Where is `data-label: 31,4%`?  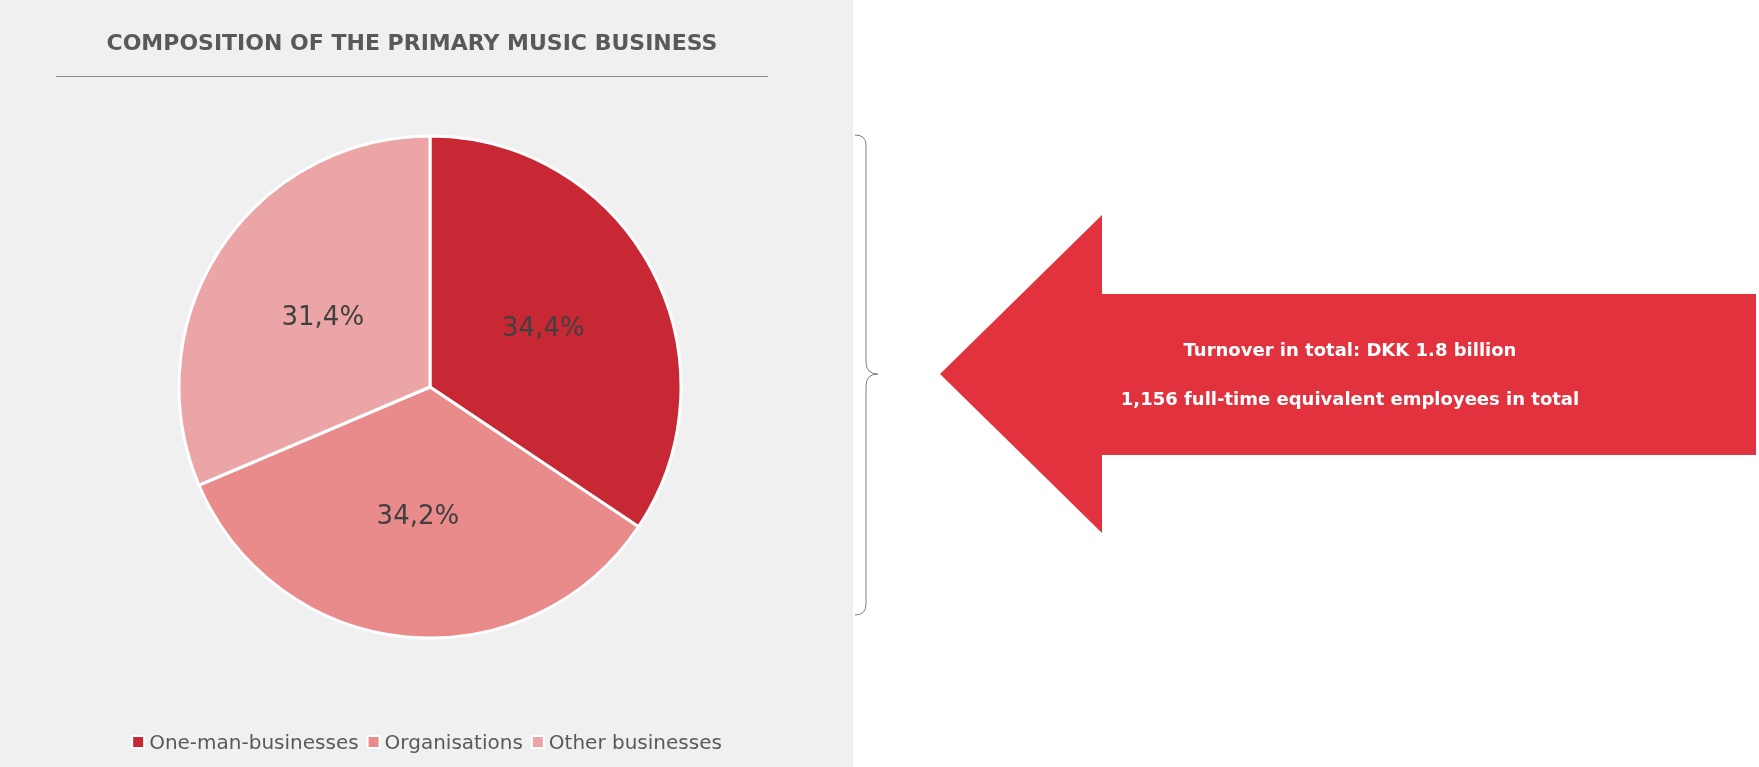
data-label: 31,4% is located at coordinates (323, 316).